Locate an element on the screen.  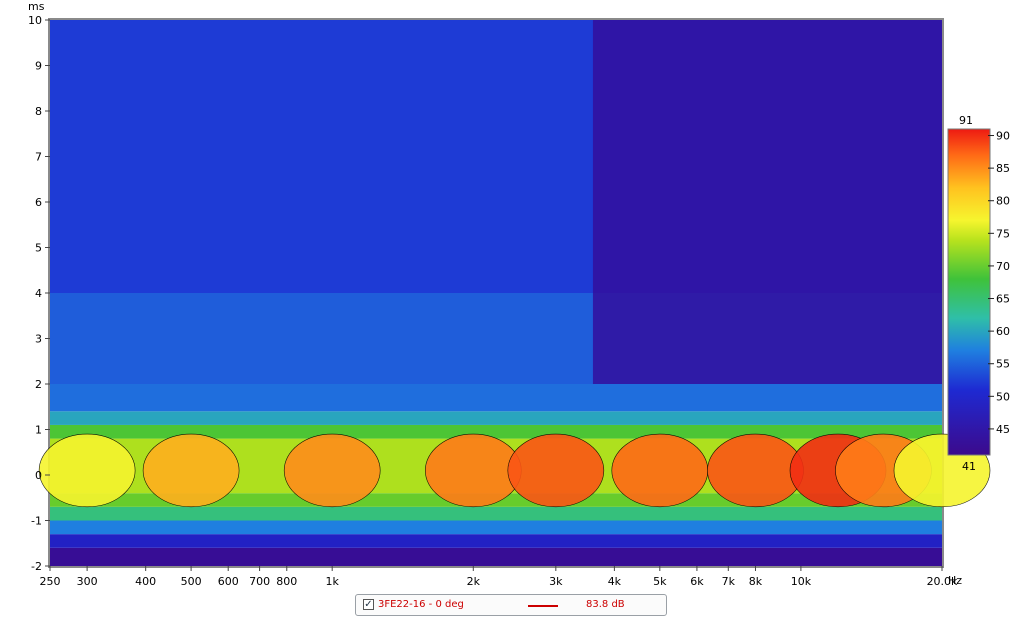
colorbar is located at coordinates (969, 292).